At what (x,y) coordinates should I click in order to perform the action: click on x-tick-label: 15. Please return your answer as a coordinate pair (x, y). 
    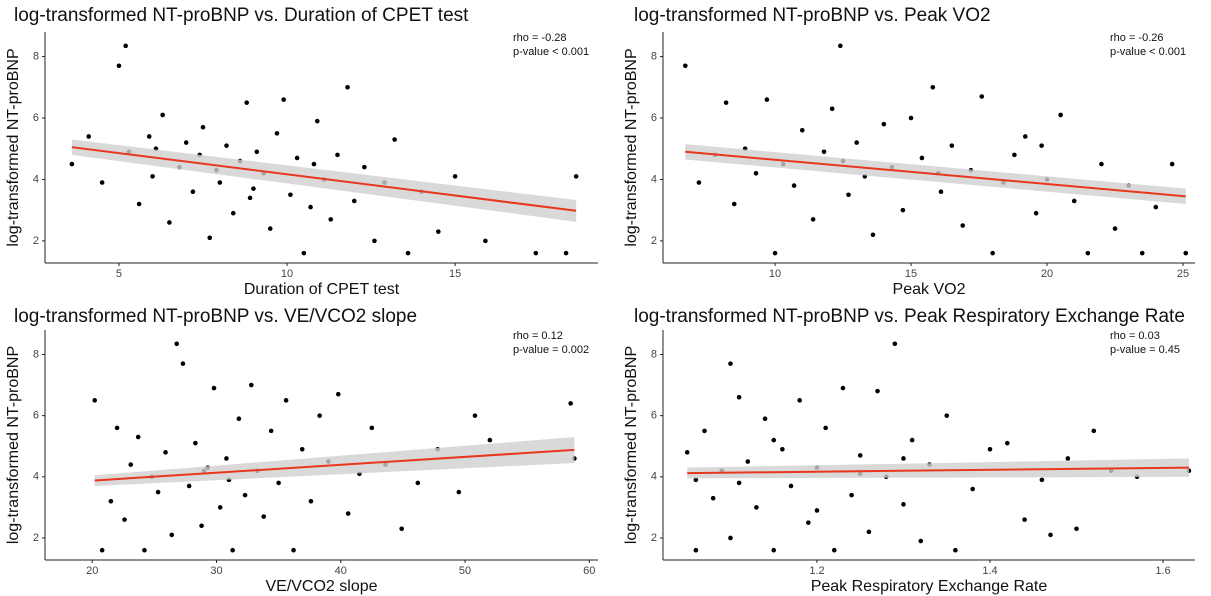
    Looking at the image, I should click on (455, 274).